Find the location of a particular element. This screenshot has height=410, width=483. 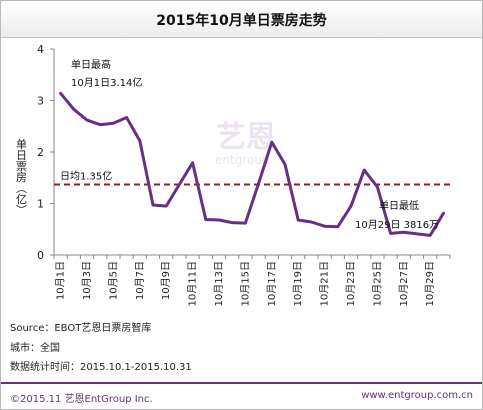

watermark: 艺恩 entgroup is located at coordinates (245, 143).